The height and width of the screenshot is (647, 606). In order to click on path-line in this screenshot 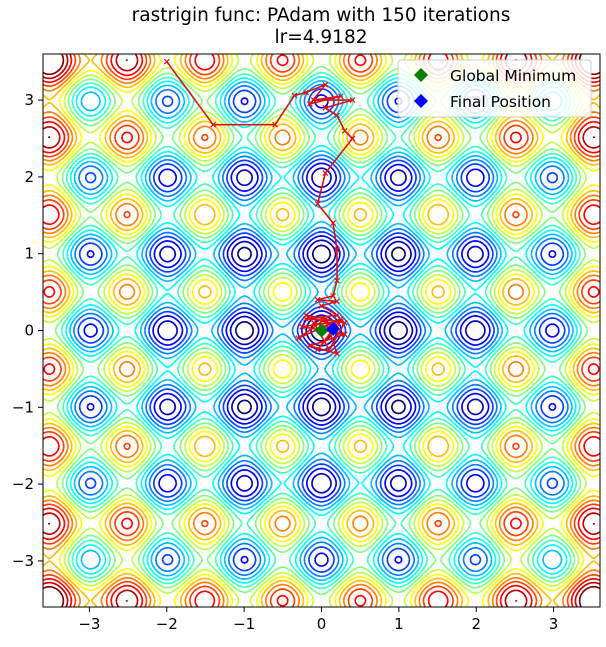, I will do `click(260, 208)`.